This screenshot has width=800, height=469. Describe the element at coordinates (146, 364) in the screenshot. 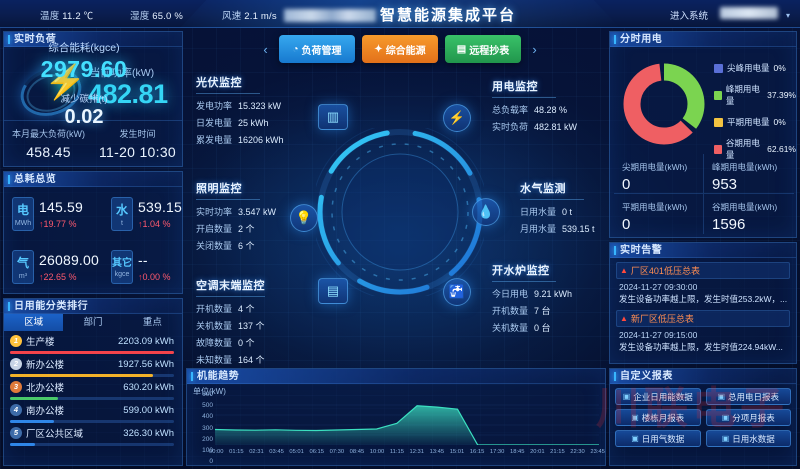

I see `ranking-row-value: 1927.56 kWh` at that location.